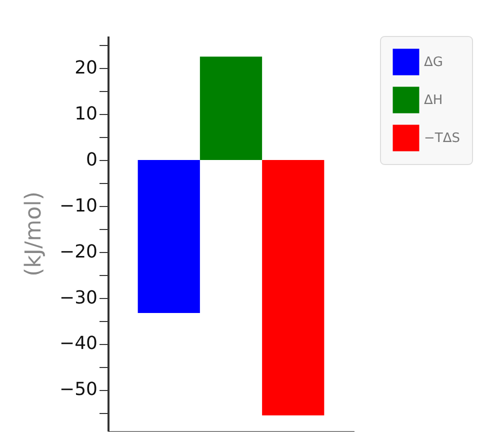 Image resolution: width=497 pixels, height=432 pixels. I want to click on y-axis-title: (kJ/mol), so click(34, 234).